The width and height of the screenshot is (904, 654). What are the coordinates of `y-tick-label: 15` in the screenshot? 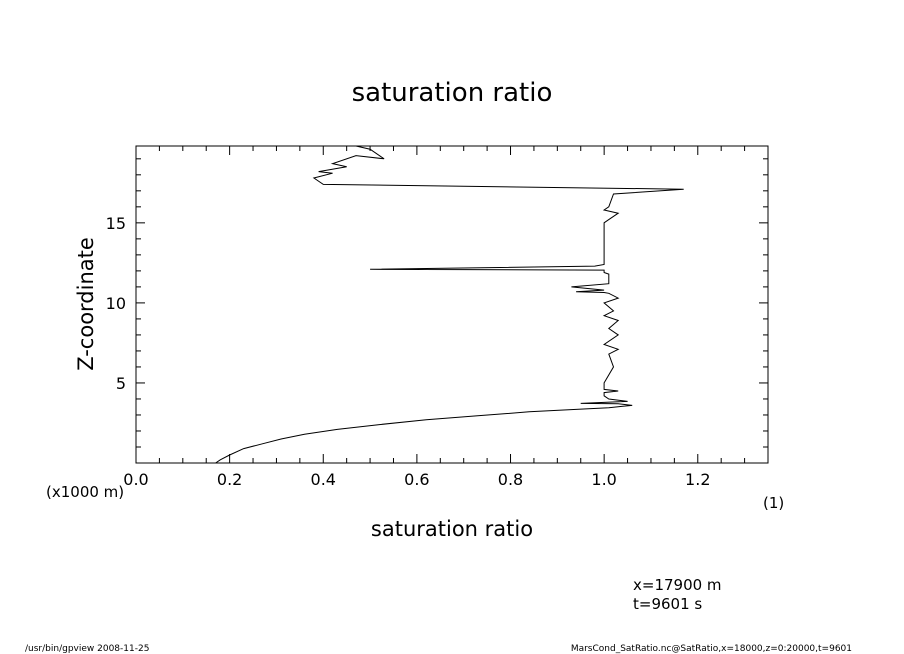 It's located at (116, 223).